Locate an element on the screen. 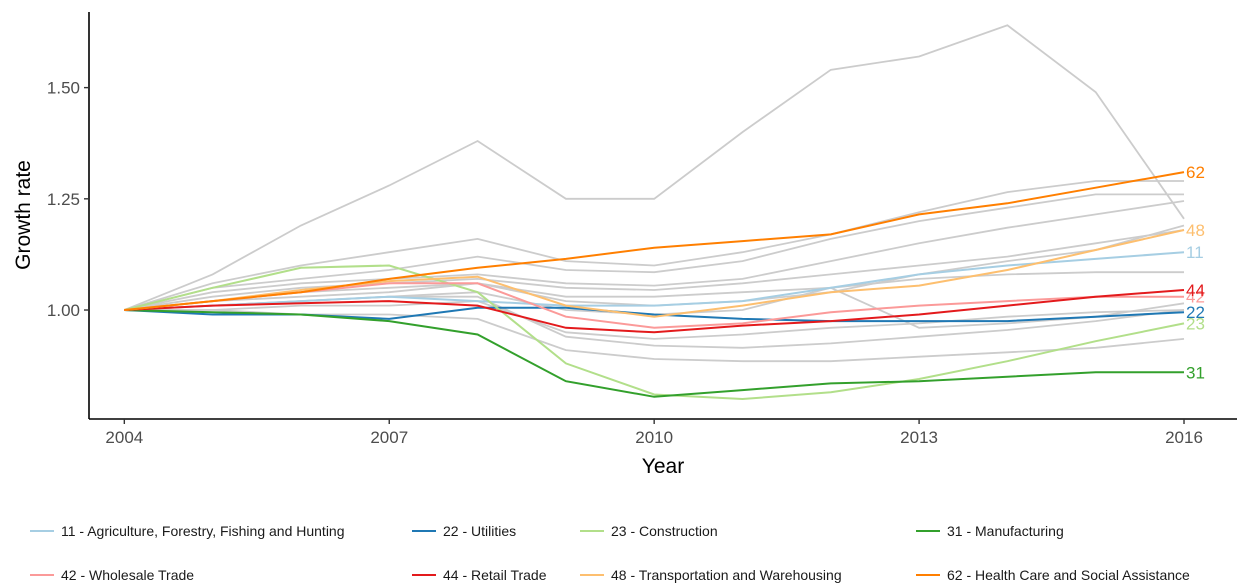 The width and height of the screenshot is (1238, 586). end-label-31: 31 is located at coordinates (1195, 372).